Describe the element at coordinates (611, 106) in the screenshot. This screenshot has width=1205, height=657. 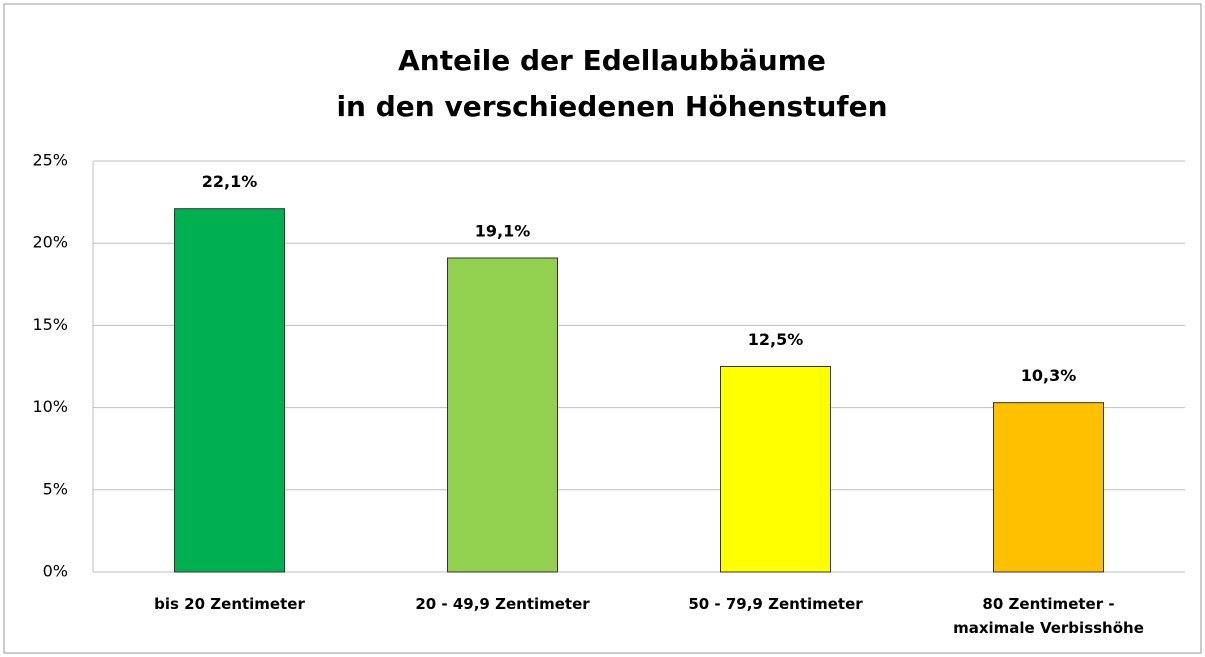
I see `chart-title: in den verschiedenen Höhenstufen` at that location.